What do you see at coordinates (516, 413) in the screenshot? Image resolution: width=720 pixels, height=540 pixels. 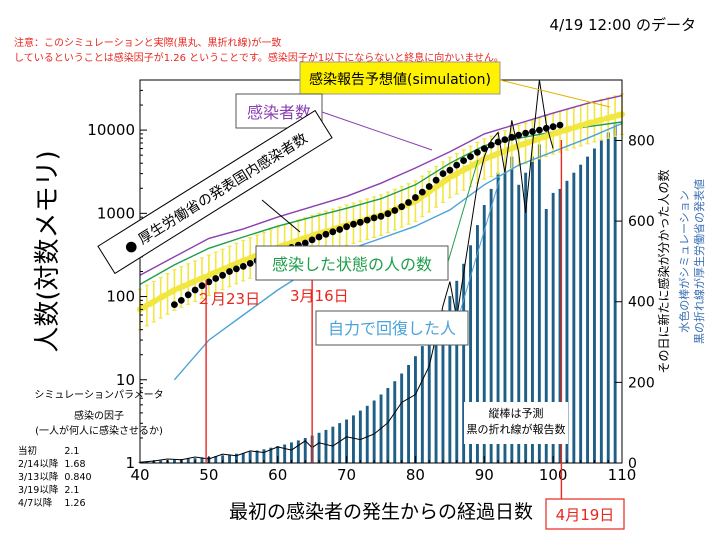 I see `bar-note-line-1: 縦棒は予測` at bounding box center [516, 413].